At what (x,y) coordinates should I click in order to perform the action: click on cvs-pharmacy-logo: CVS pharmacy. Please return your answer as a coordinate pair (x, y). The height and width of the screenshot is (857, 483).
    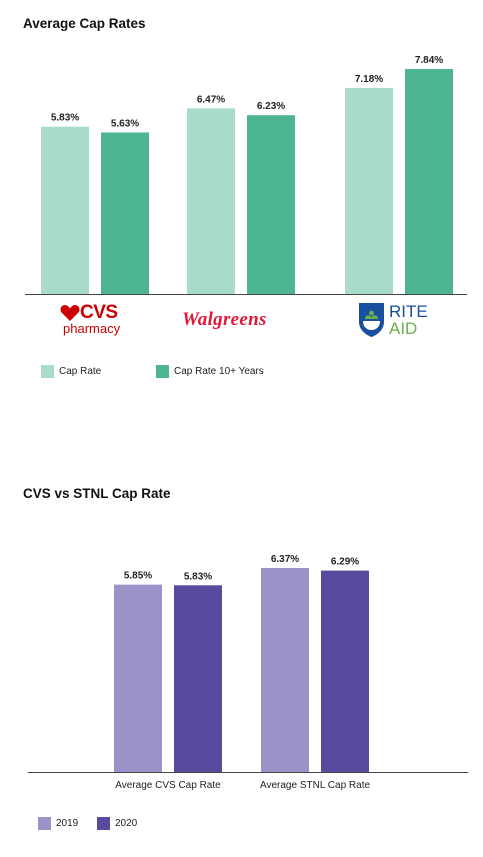
    Looking at the image, I should click on (98, 322).